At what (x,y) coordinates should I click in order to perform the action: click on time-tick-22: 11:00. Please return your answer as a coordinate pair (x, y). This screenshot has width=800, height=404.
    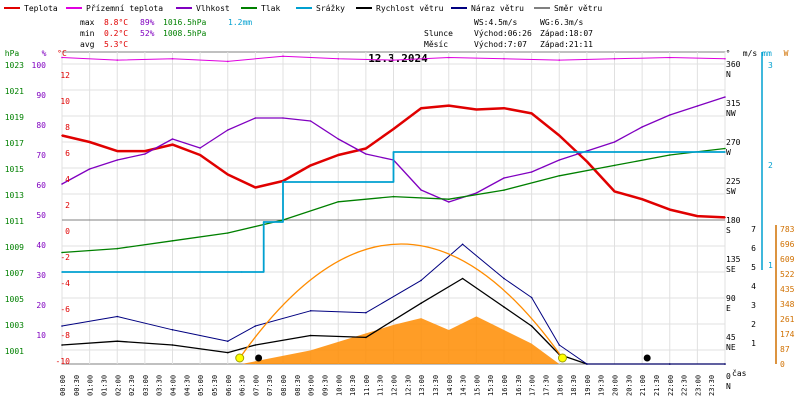
    Looking at the image, I should click on (367, 385).